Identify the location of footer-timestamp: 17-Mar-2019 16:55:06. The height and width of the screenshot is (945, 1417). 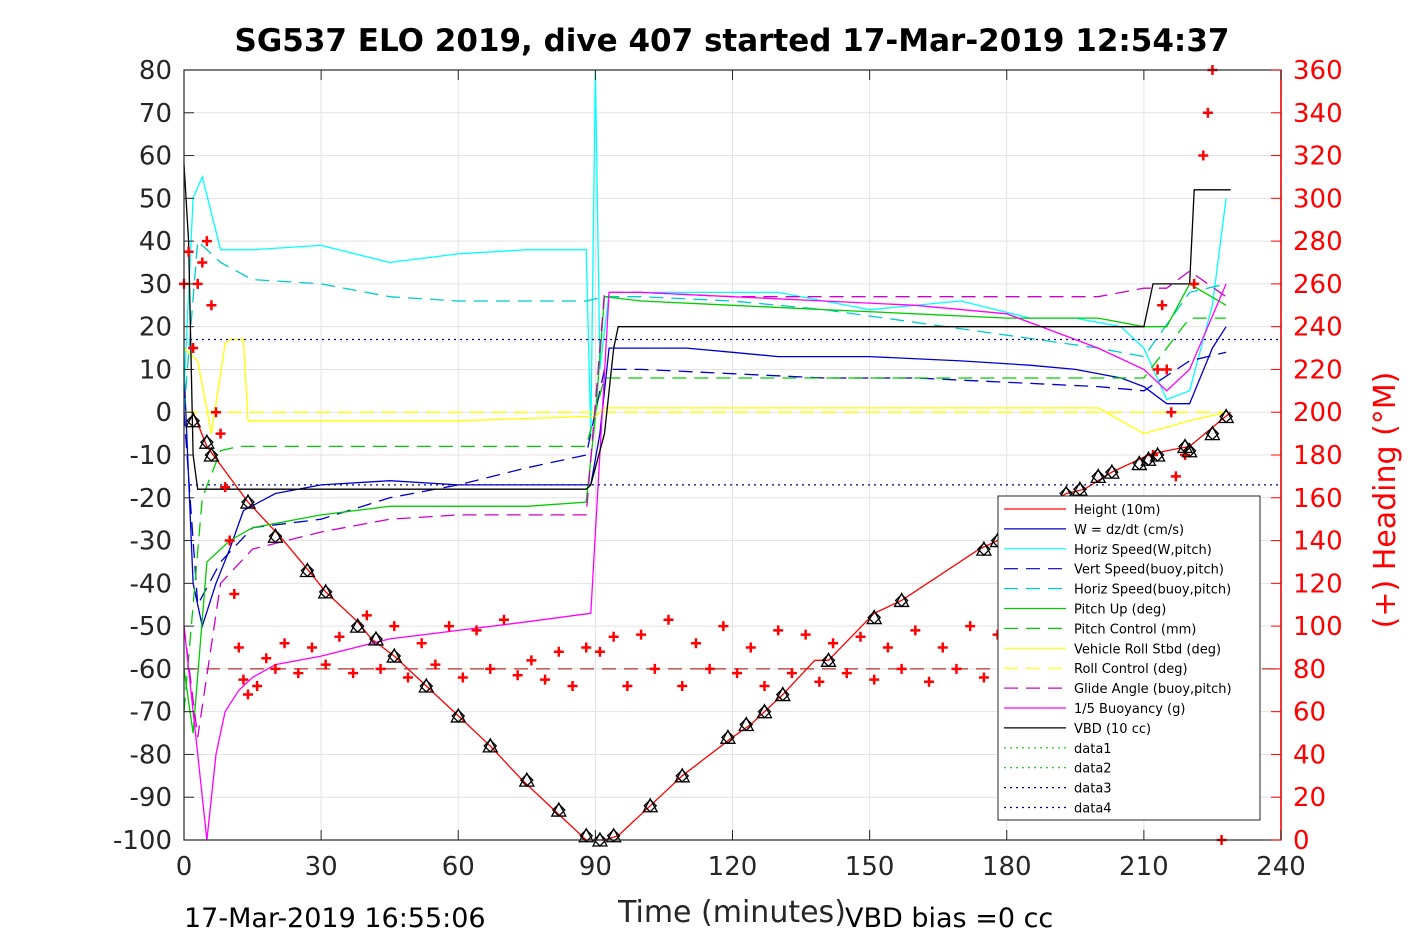
(335, 918).